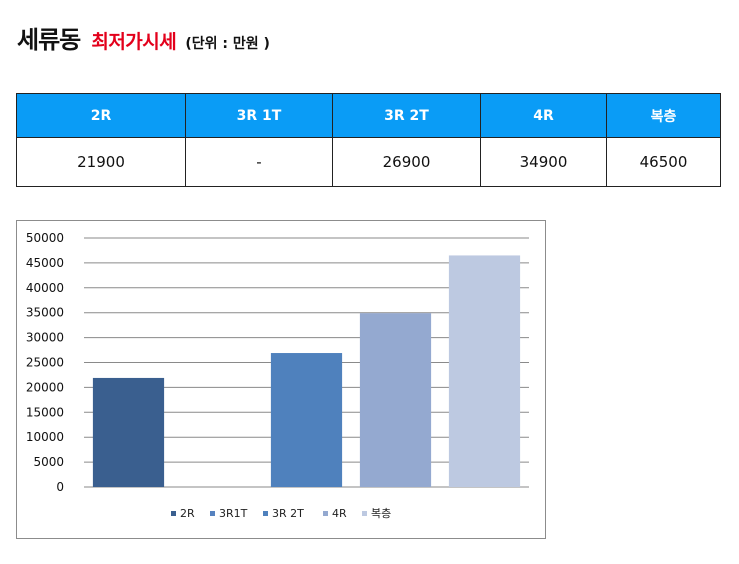  I want to click on price-title: 최저가시세, so click(134, 42).